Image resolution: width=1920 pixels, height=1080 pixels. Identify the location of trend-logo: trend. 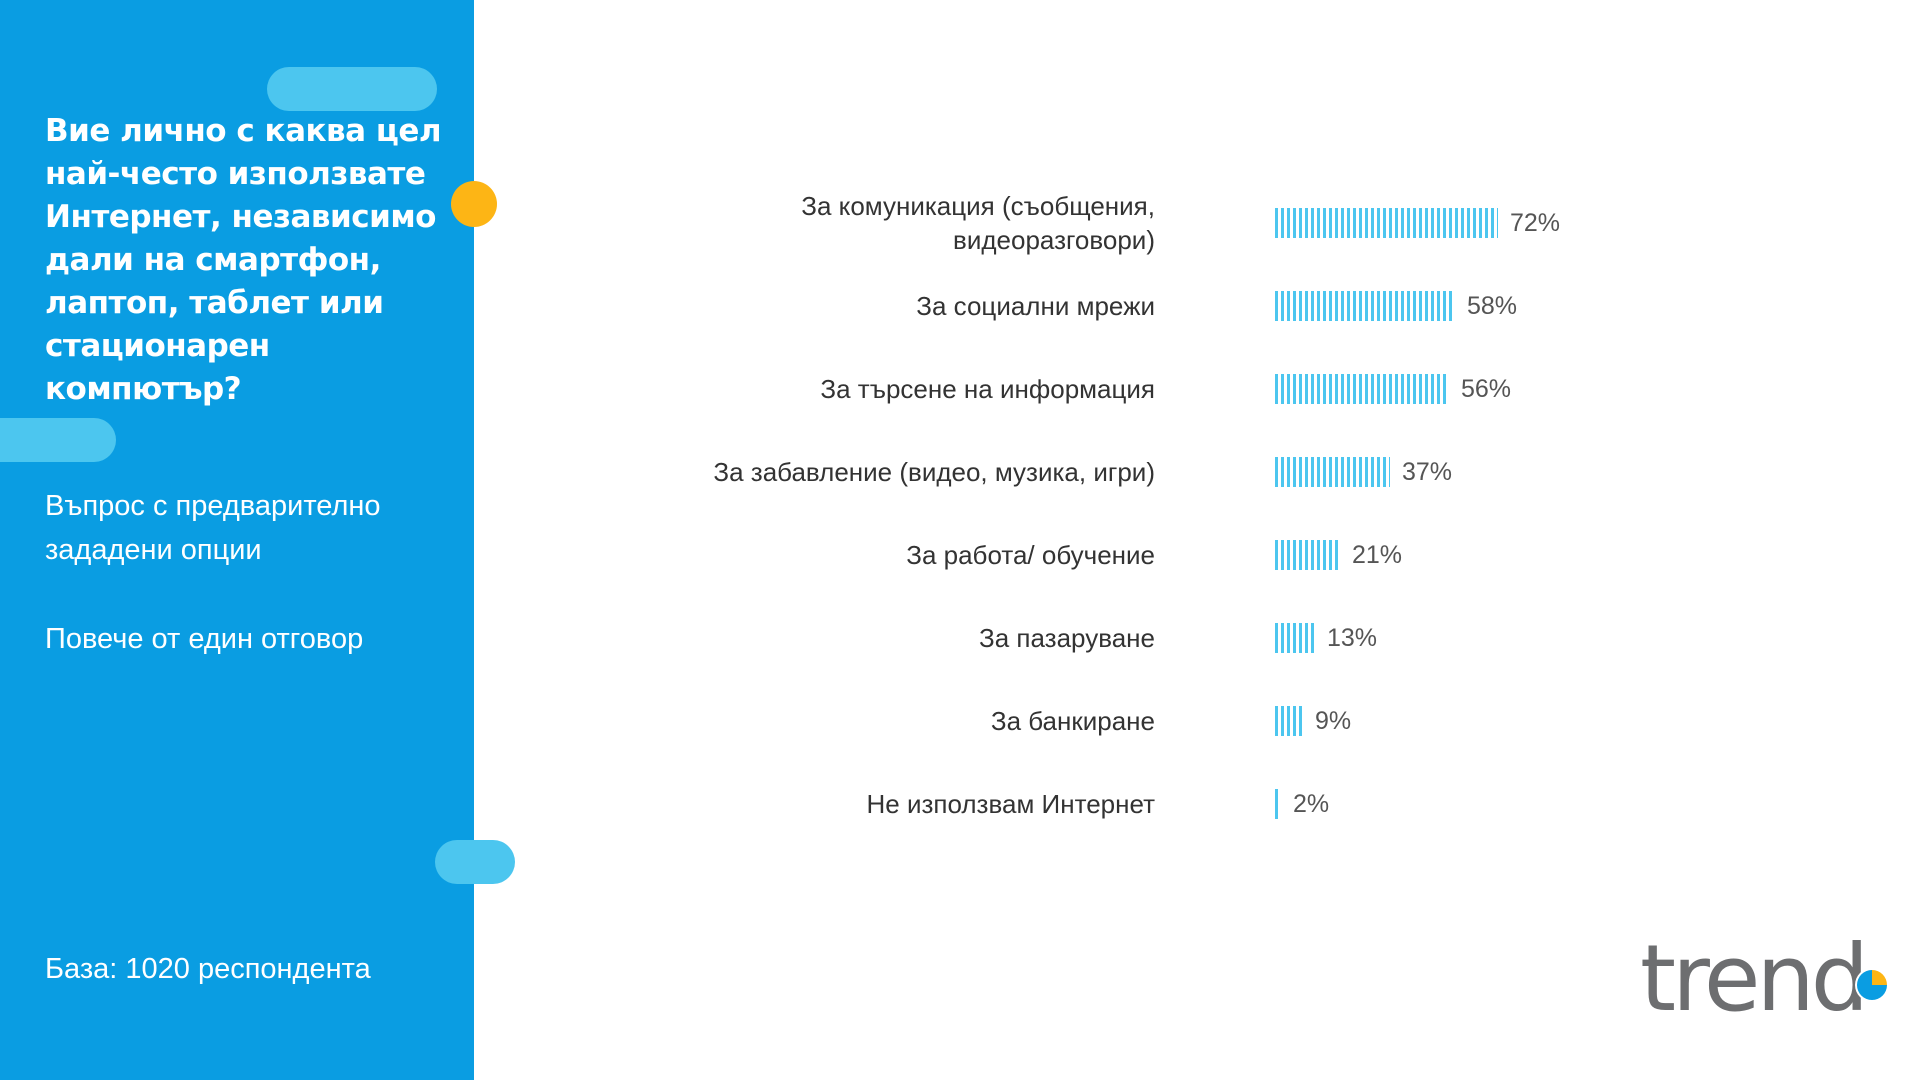
(1764, 975).